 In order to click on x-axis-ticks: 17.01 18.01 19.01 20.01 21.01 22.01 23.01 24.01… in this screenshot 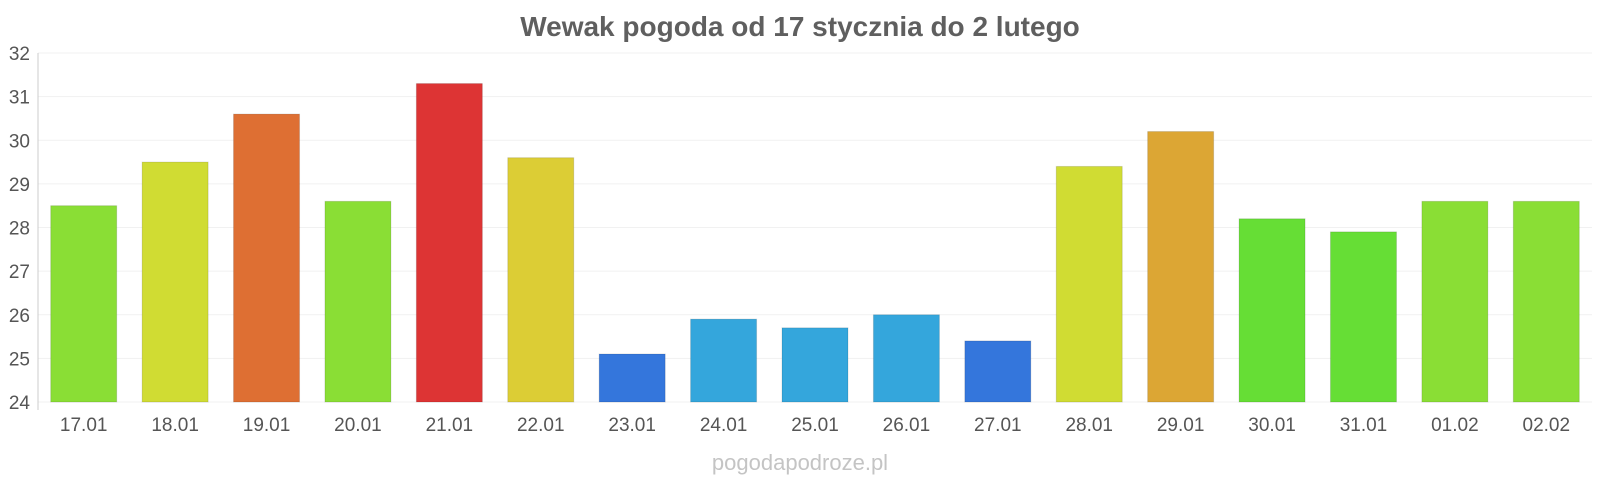, I will do `click(815, 425)`.